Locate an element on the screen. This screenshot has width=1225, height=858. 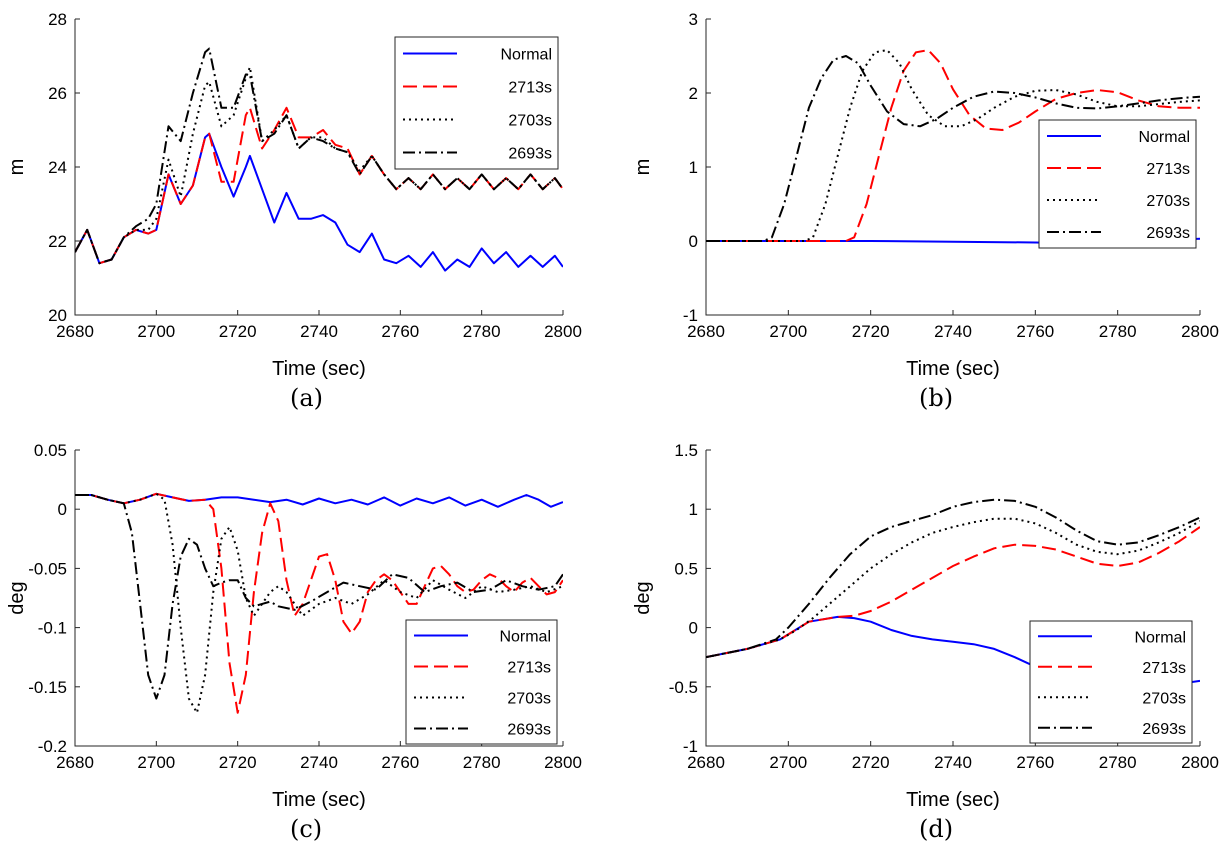
y-tick-label: 2 is located at coordinates (693, 93).